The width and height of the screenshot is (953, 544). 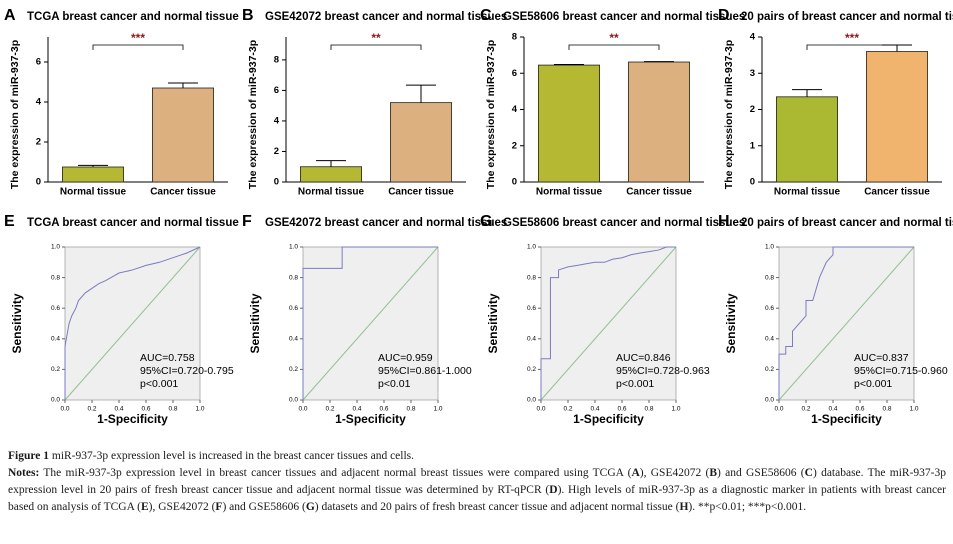 What do you see at coordinates (514, 37) in the screenshot?
I see `y-tick-label: 8` at bounding box center [514, 37].